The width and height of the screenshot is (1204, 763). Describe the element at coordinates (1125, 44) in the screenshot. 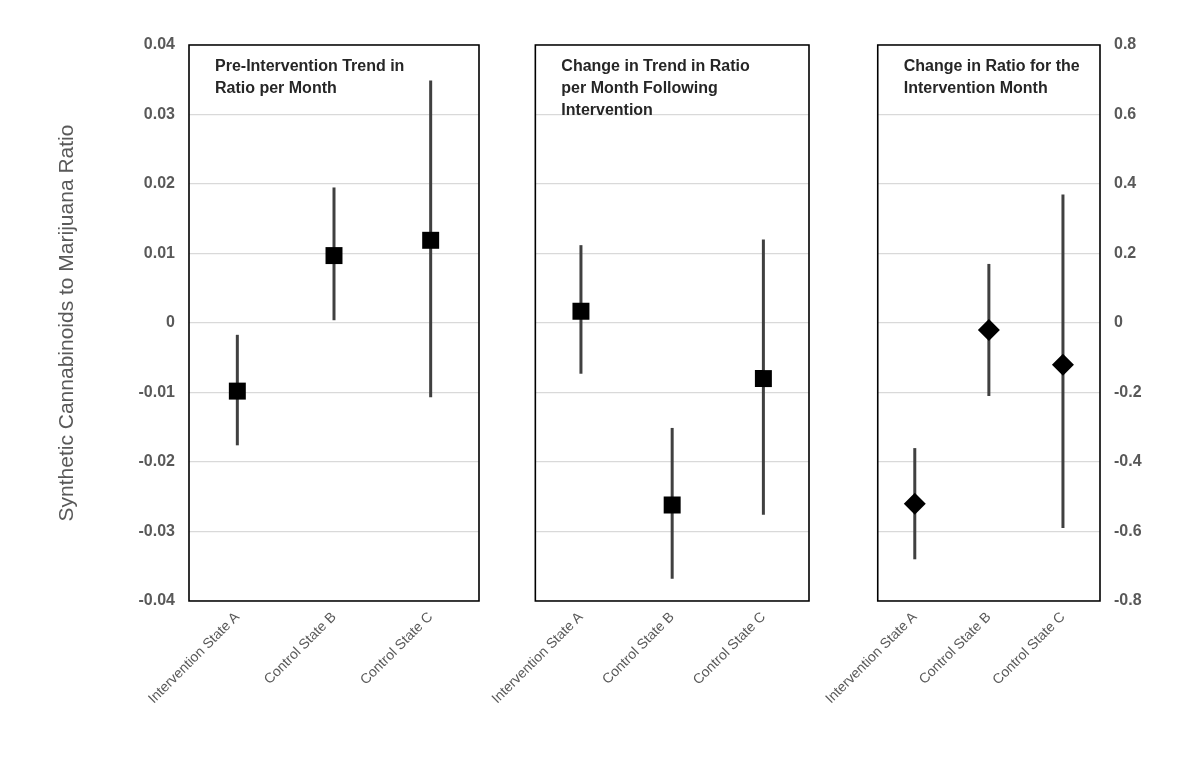

I see `y2-tick-label: 0.8` at that location.